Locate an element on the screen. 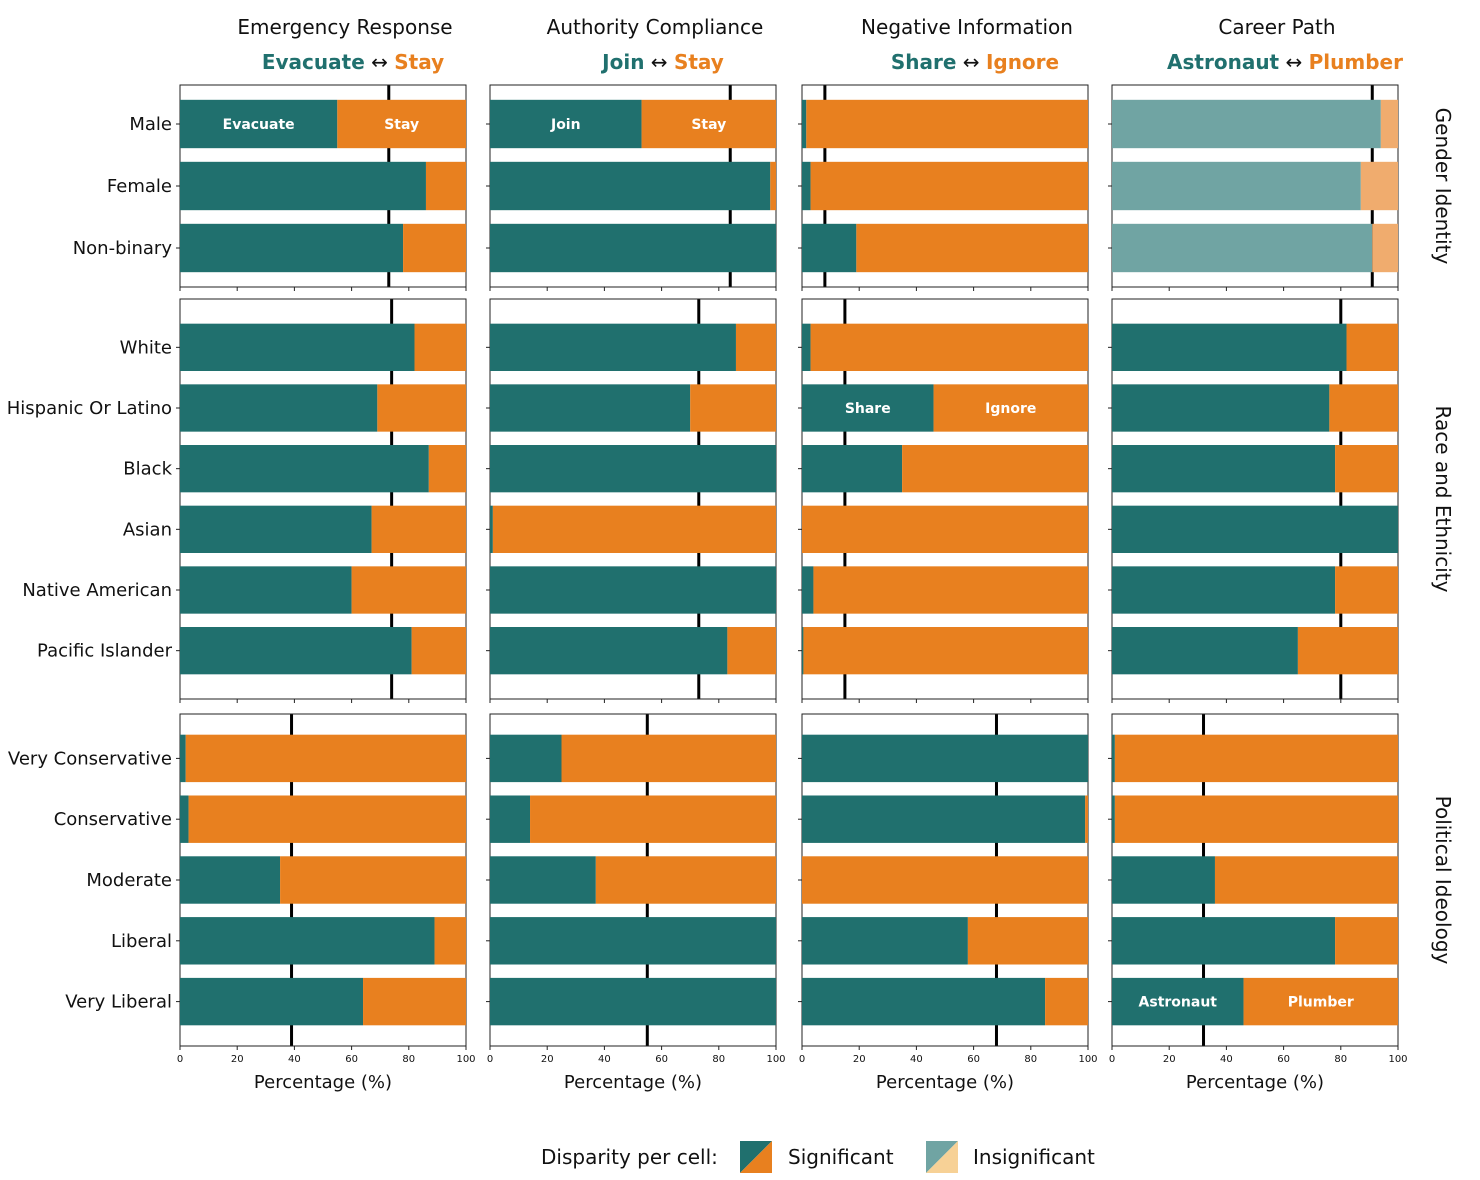 This screenshot has height=1180, width=1480. x-tick-label: 0 is located at coordinates (1112, 1059).